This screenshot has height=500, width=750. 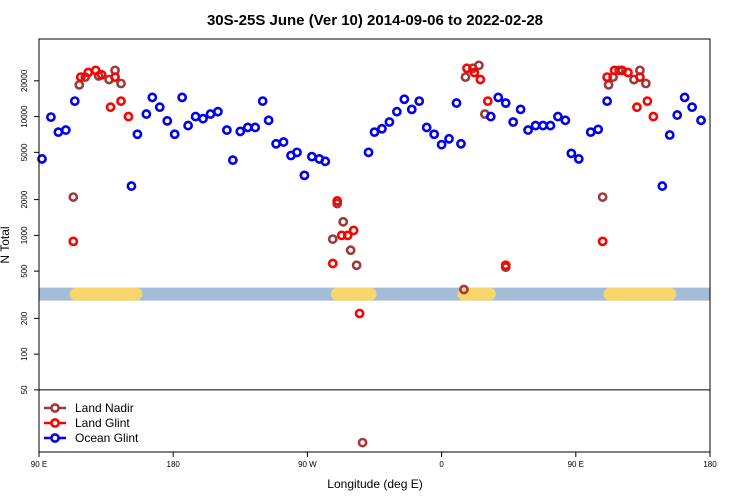 What do you see at coordinates (24, 199) in the screenshot?
I see `y-tick-label: 2000` at bounding box center [24, 199].